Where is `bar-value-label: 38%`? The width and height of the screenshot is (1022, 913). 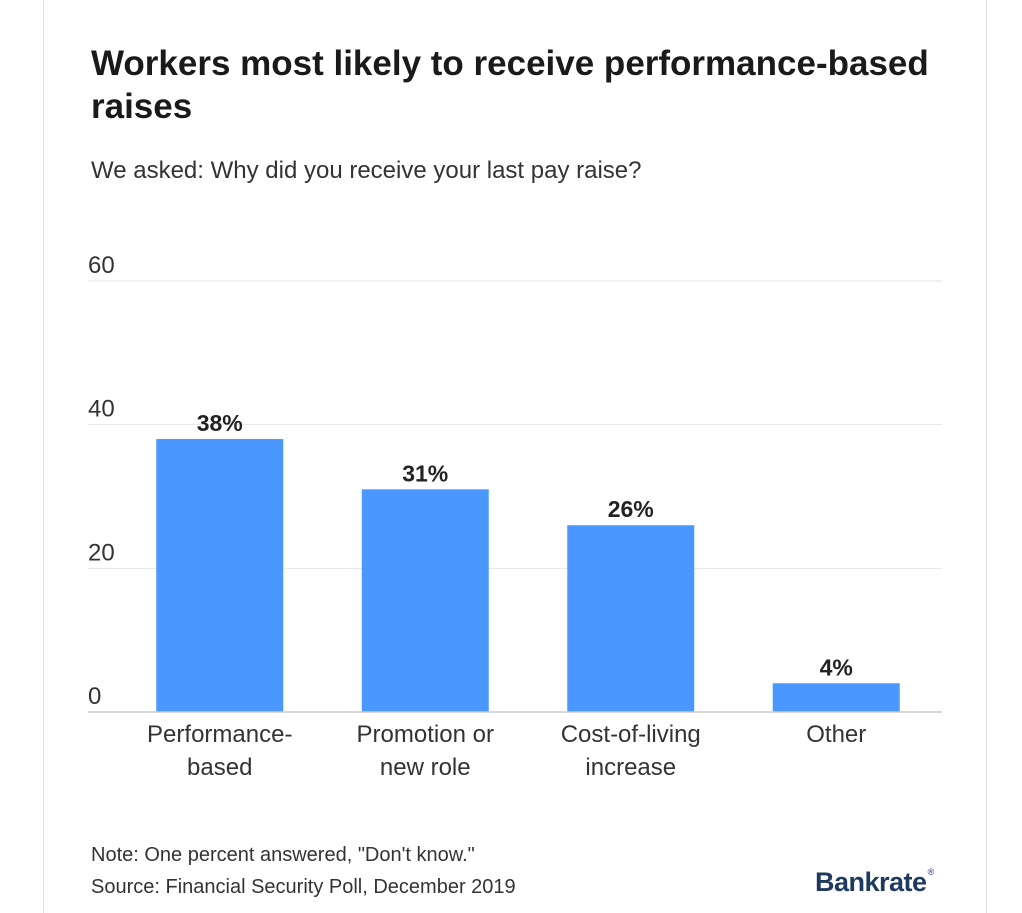
bar-value-label: 38% is located at coordinates (220, 423).